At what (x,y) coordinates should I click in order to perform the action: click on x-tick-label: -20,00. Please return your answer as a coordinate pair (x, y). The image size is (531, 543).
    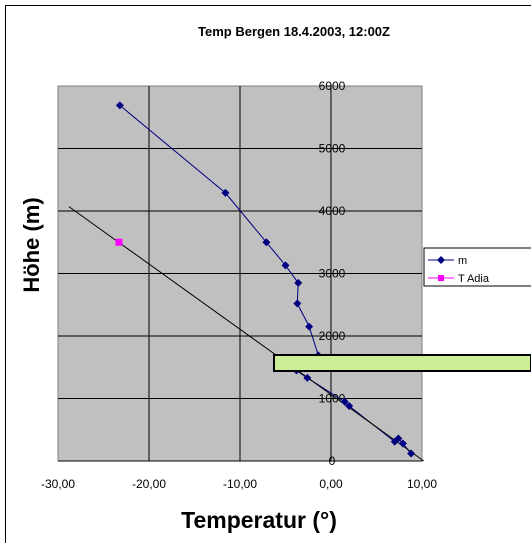
    Looking at the image, I should click on (149, 484).